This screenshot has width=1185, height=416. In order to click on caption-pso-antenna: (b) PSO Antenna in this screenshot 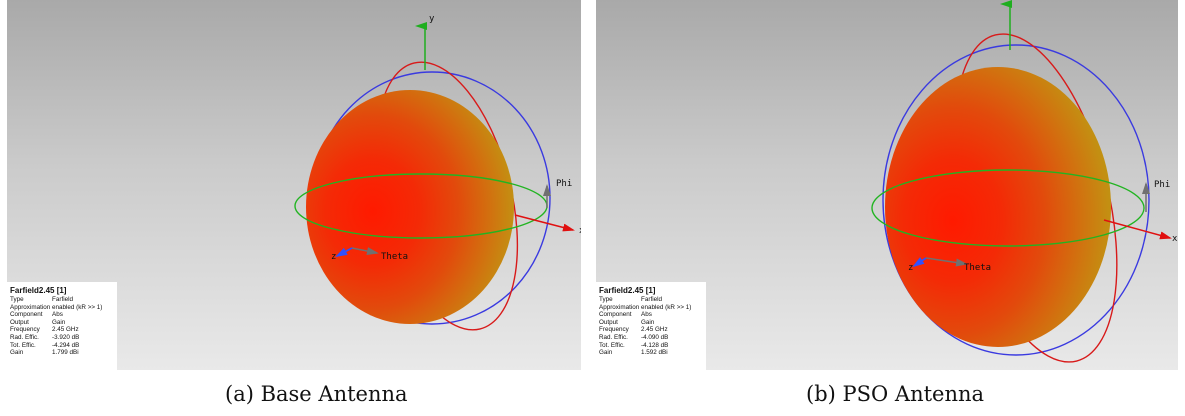, I will do `click(895, 394)`.